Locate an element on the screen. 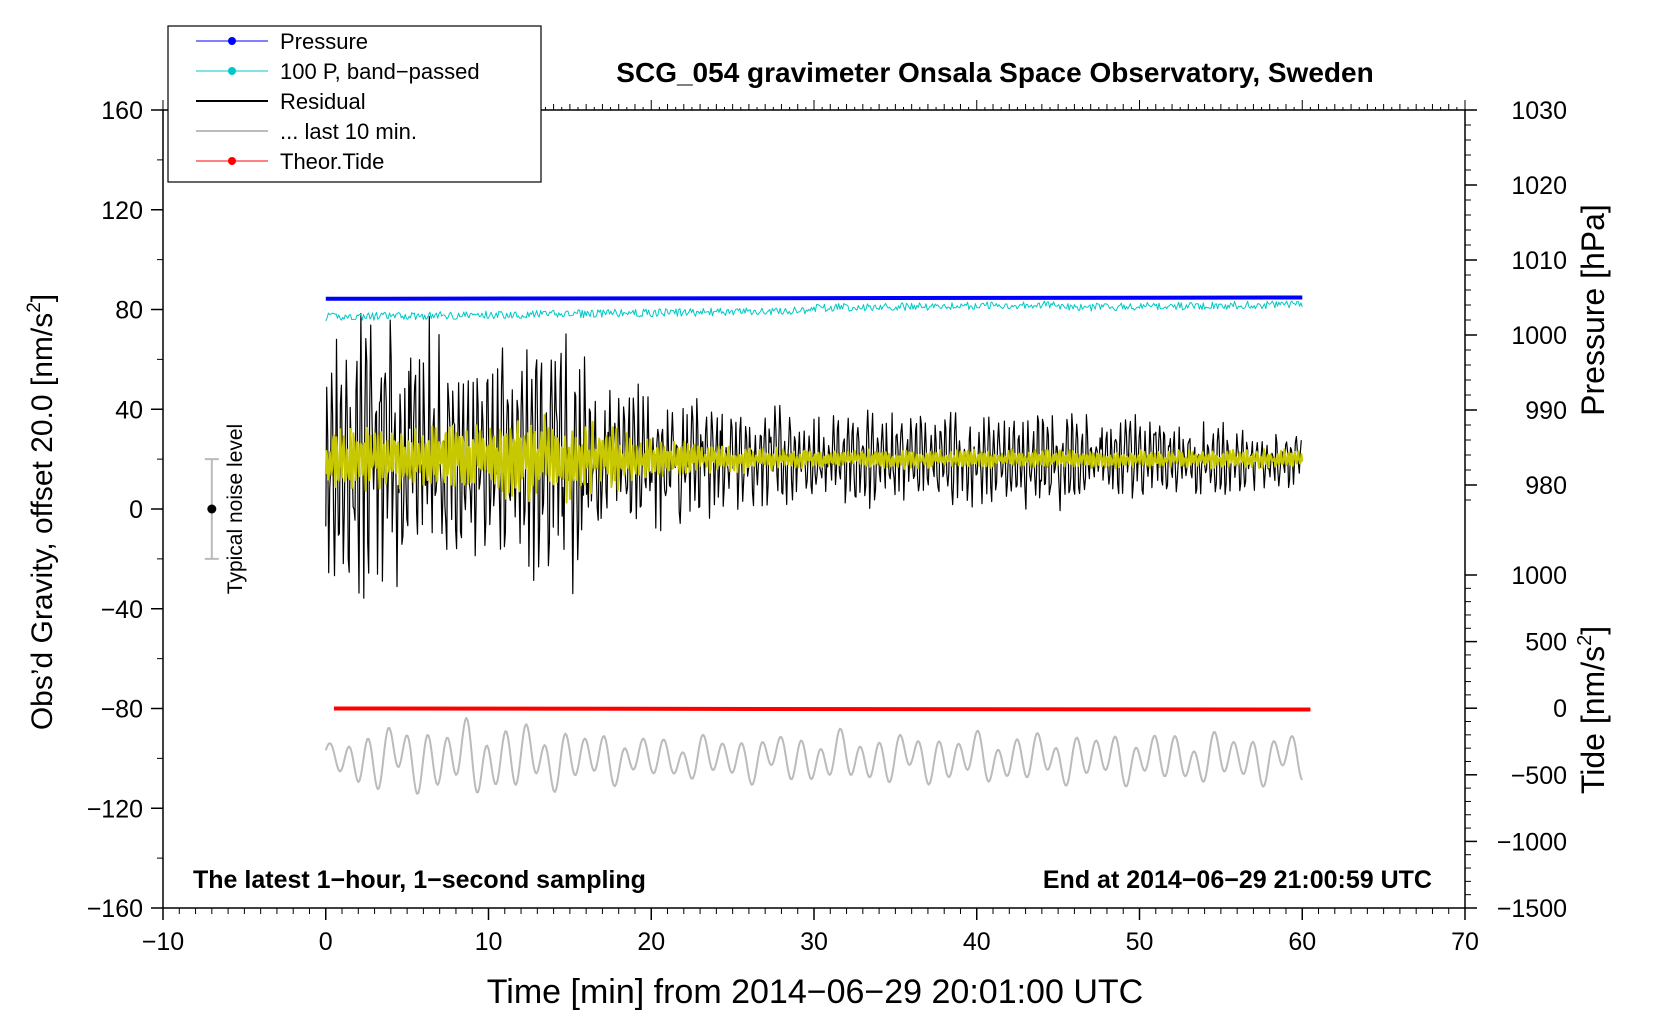 Image resolution: width=1660 pixels, height=1020 pixels. tide-tick-label: −1500 is located at coordinates (1532, 909).